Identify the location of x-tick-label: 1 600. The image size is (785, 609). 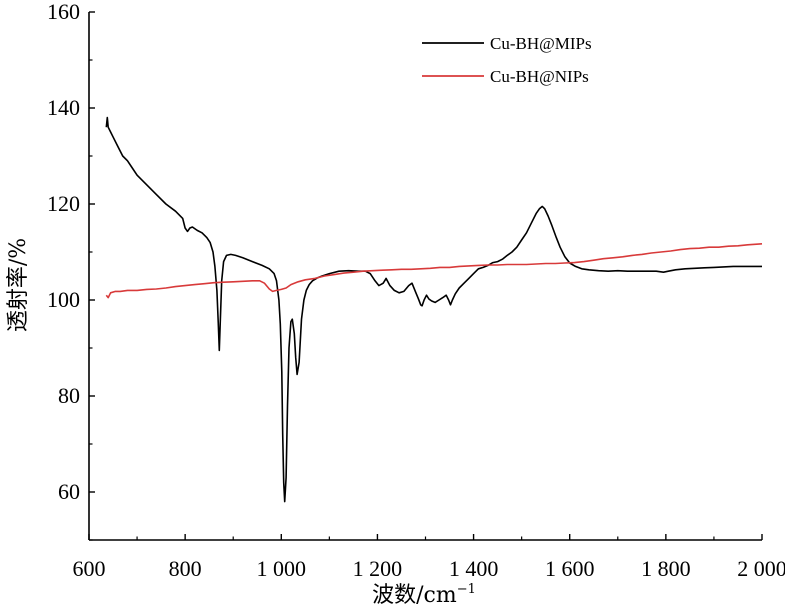
(570, 568).